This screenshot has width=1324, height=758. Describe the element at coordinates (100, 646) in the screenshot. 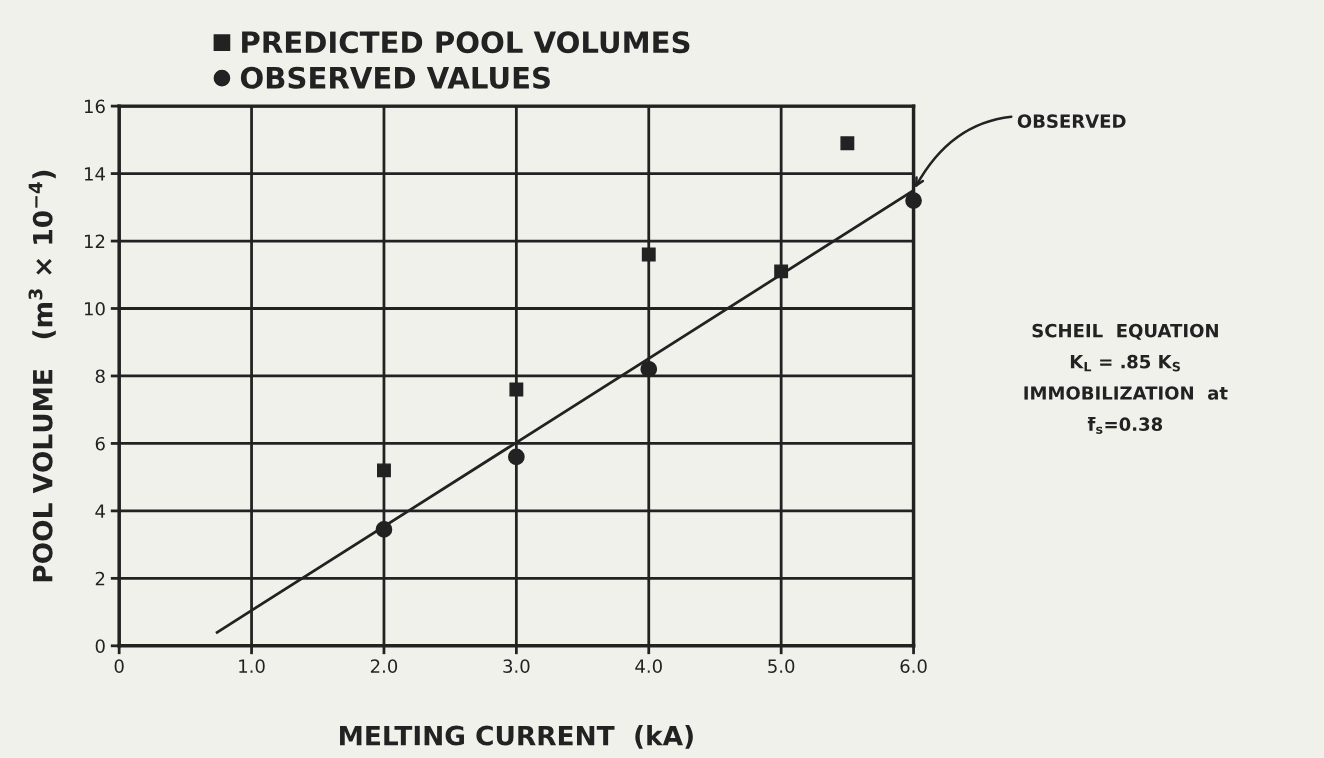

I see `y-tick-label: 0` at that location.